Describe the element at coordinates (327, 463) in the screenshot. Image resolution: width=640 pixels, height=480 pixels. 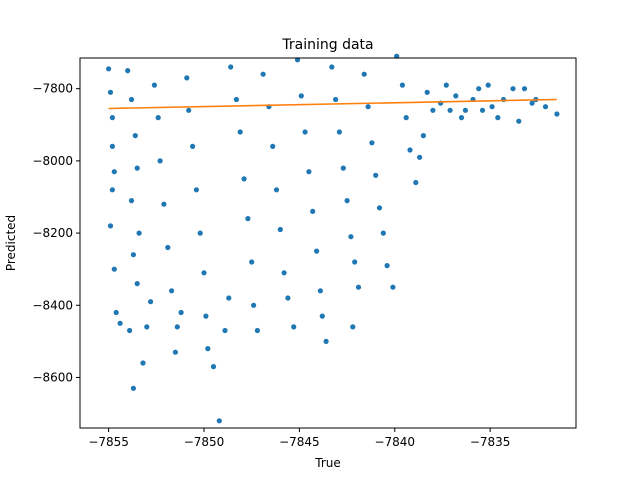
I see `x-axis-label: True` at that location.